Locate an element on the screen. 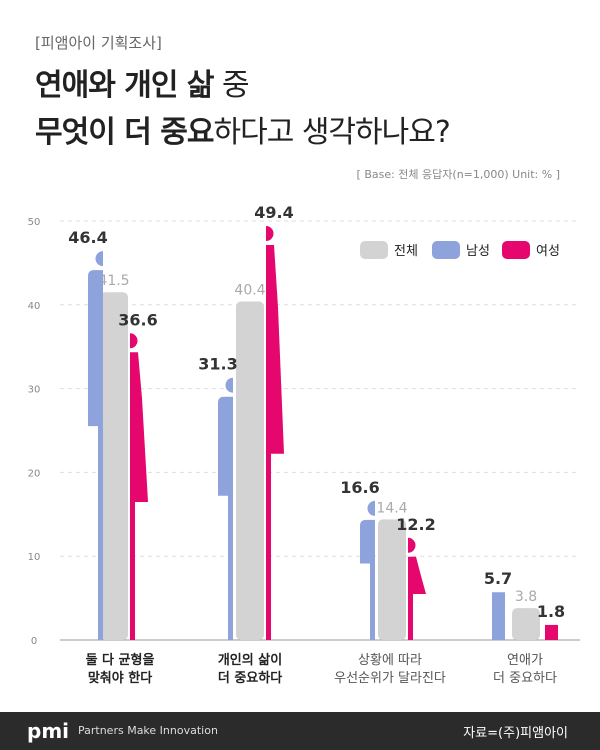 The width and height of the screenshot is (600, 750). category-label: 우선순위가 달라진다 is located at coordinates (390, 678).